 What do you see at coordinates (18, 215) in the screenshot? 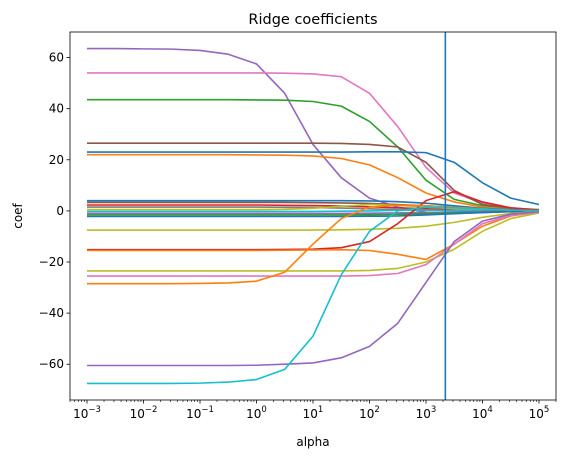
I see `y-axis-label: coef` at bounding box center [18, 215].